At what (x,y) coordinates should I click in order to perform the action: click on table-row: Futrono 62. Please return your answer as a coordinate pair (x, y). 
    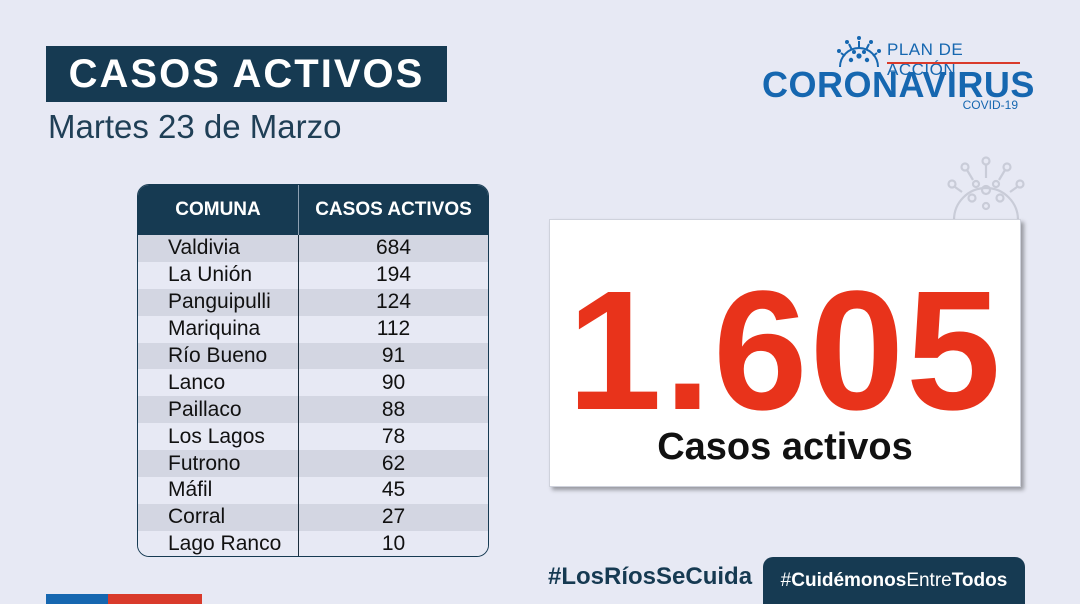
    Looking at the image, I should click on (313, 464).